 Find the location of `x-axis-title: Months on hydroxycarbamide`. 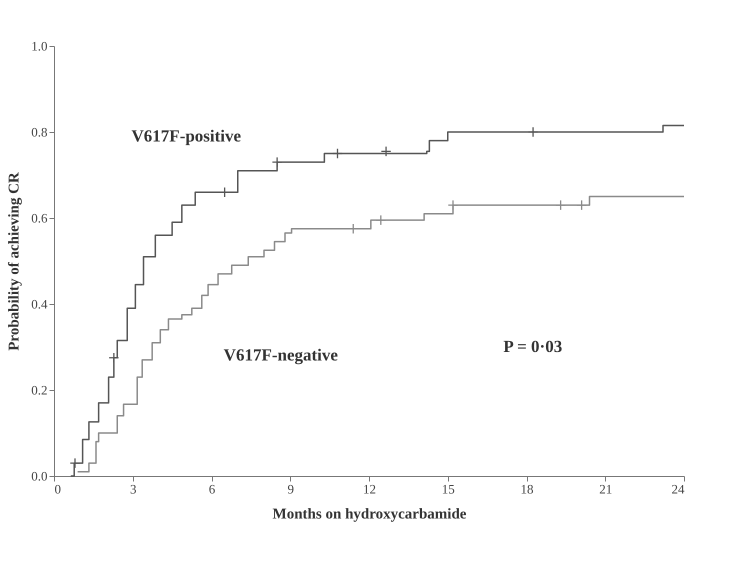

x-axis-title: Months on hydroxycarbamide is located at coordinates (369, 514).